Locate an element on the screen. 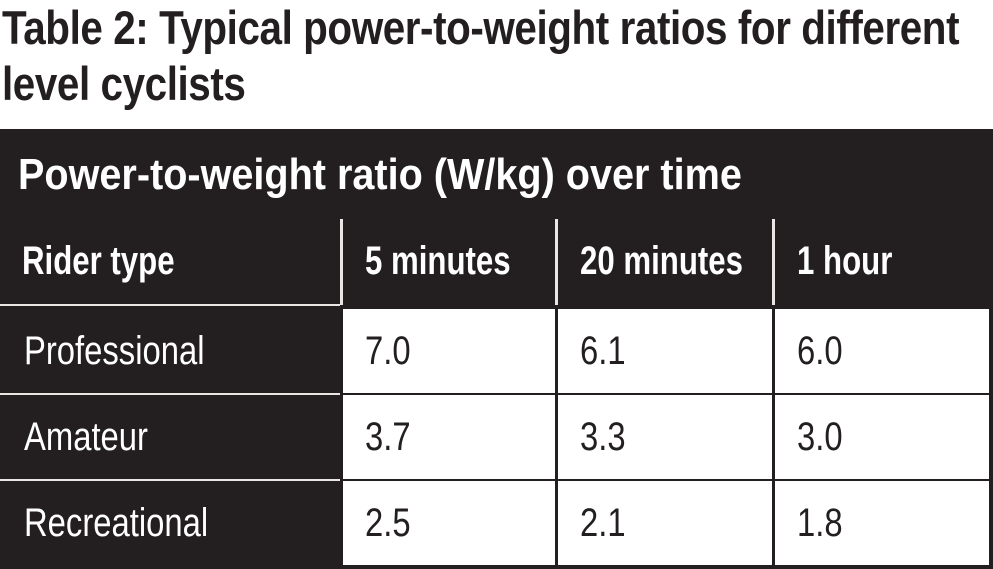 Image resolution: width=993 pixels, height=569 pixels. row-label-amateur: Amateur is located at coordinates (170, 437).